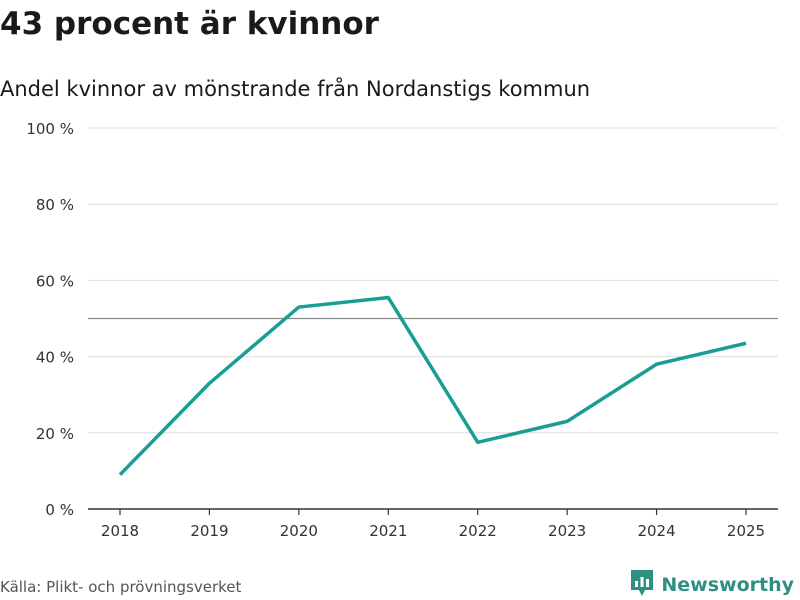 This screenshot has width=800, height=600. Describe the element at coordinates (567, 531) in the screenshot. I see `x-tick-label: 2023` at that location.